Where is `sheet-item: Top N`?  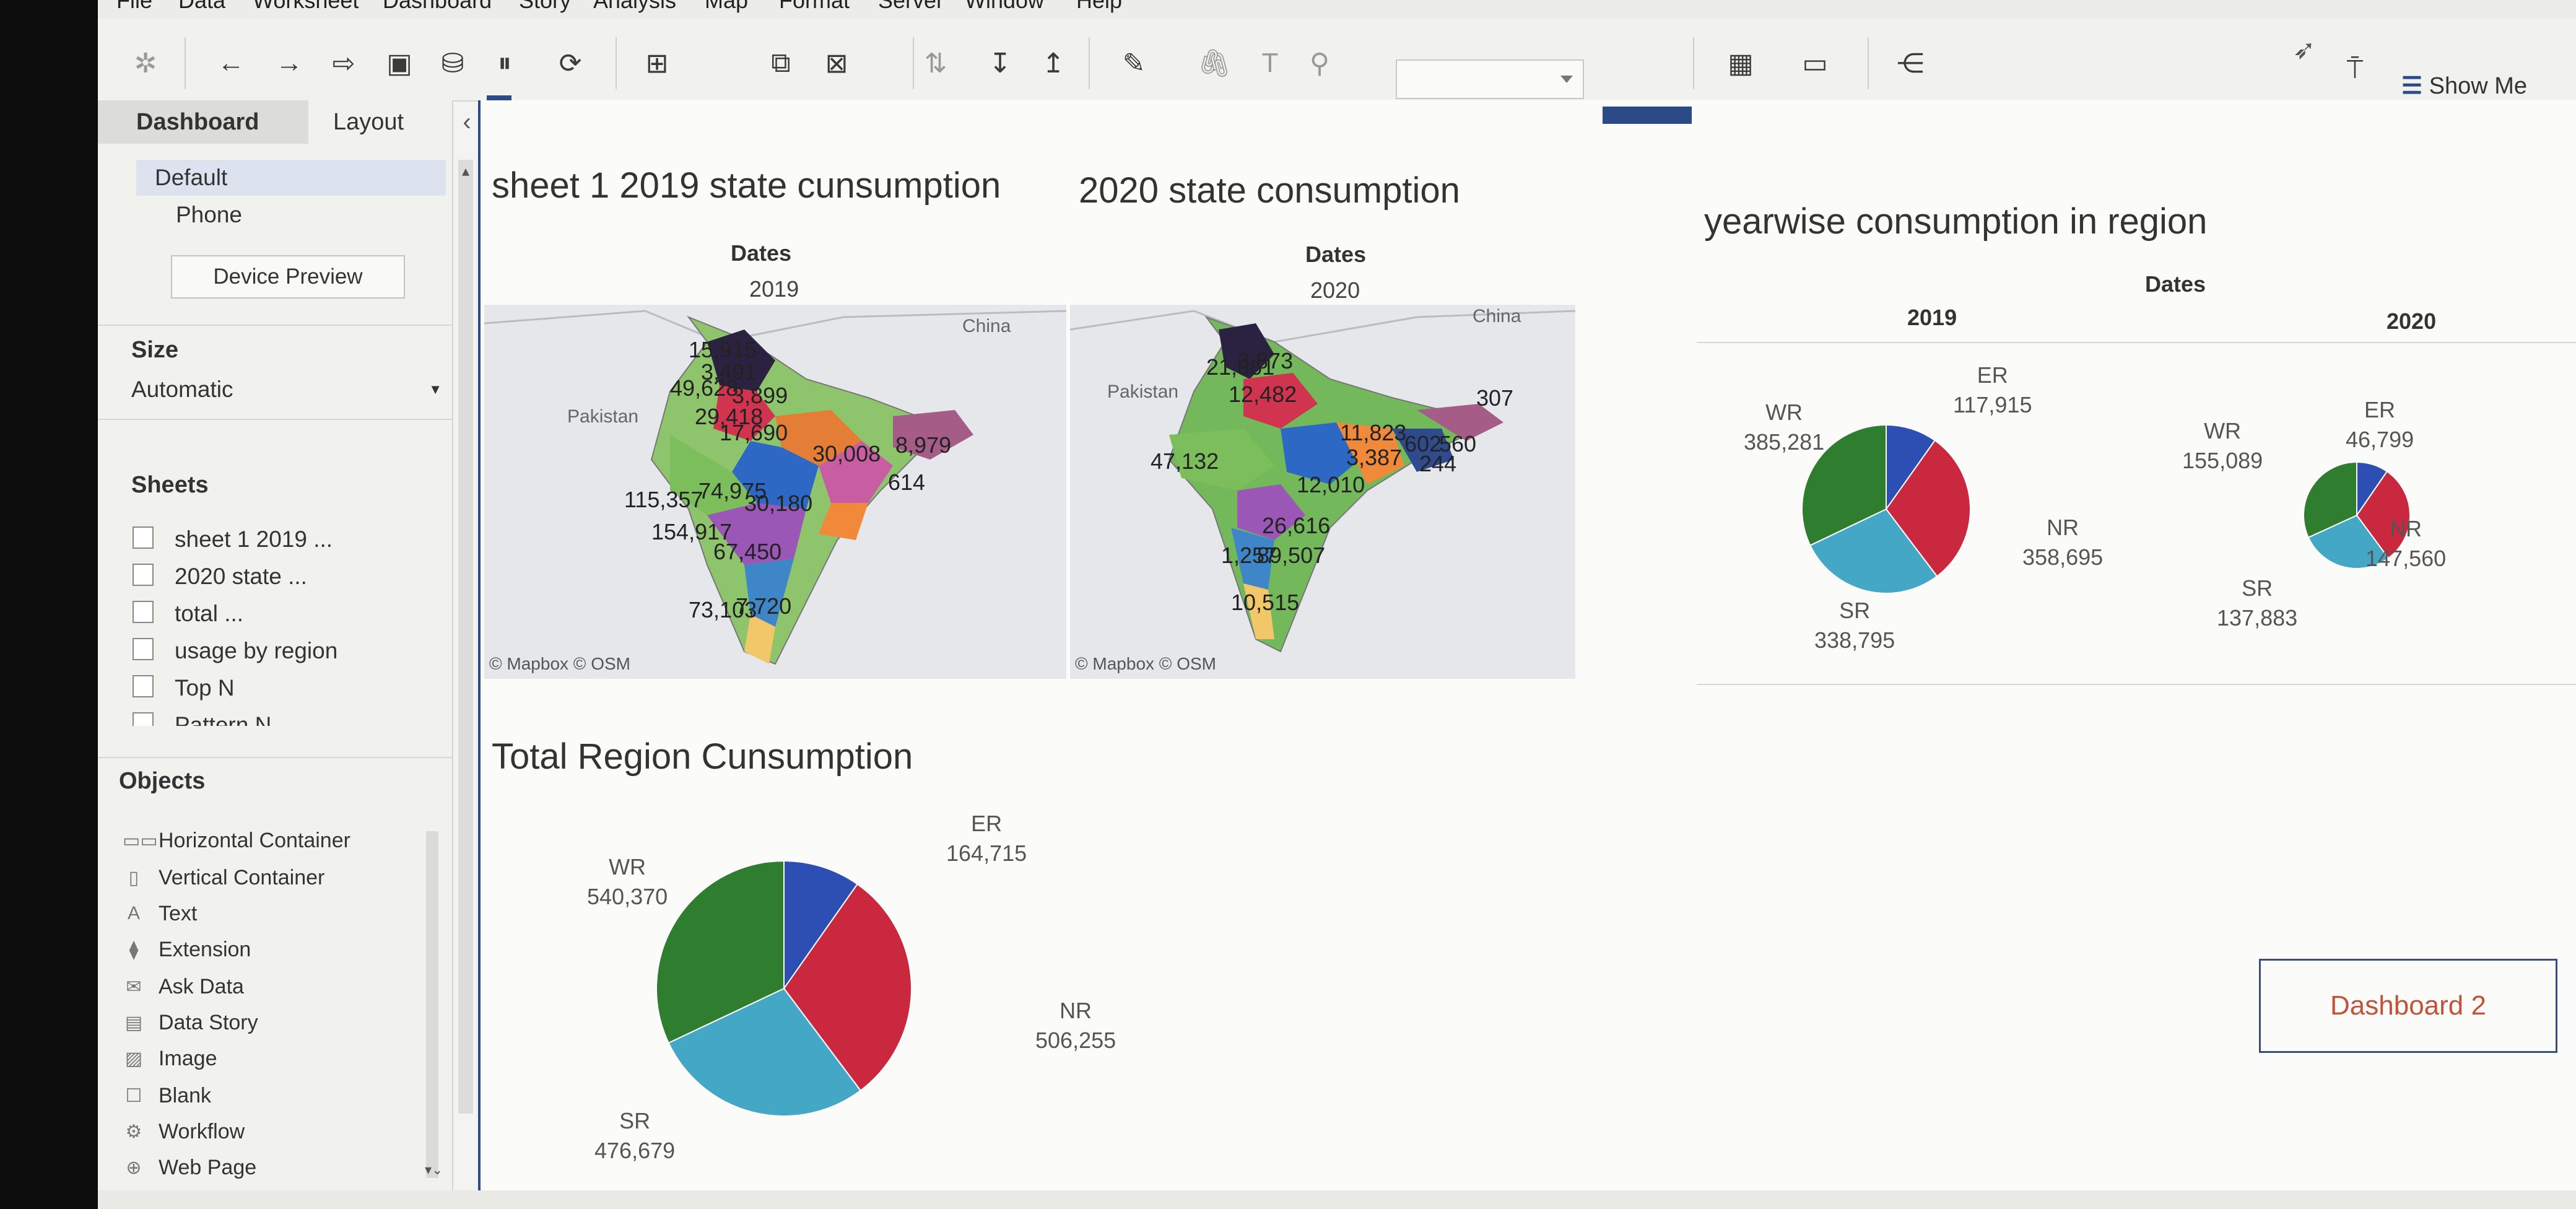
sheet-item: Top N is located at coordinates (275, 689).